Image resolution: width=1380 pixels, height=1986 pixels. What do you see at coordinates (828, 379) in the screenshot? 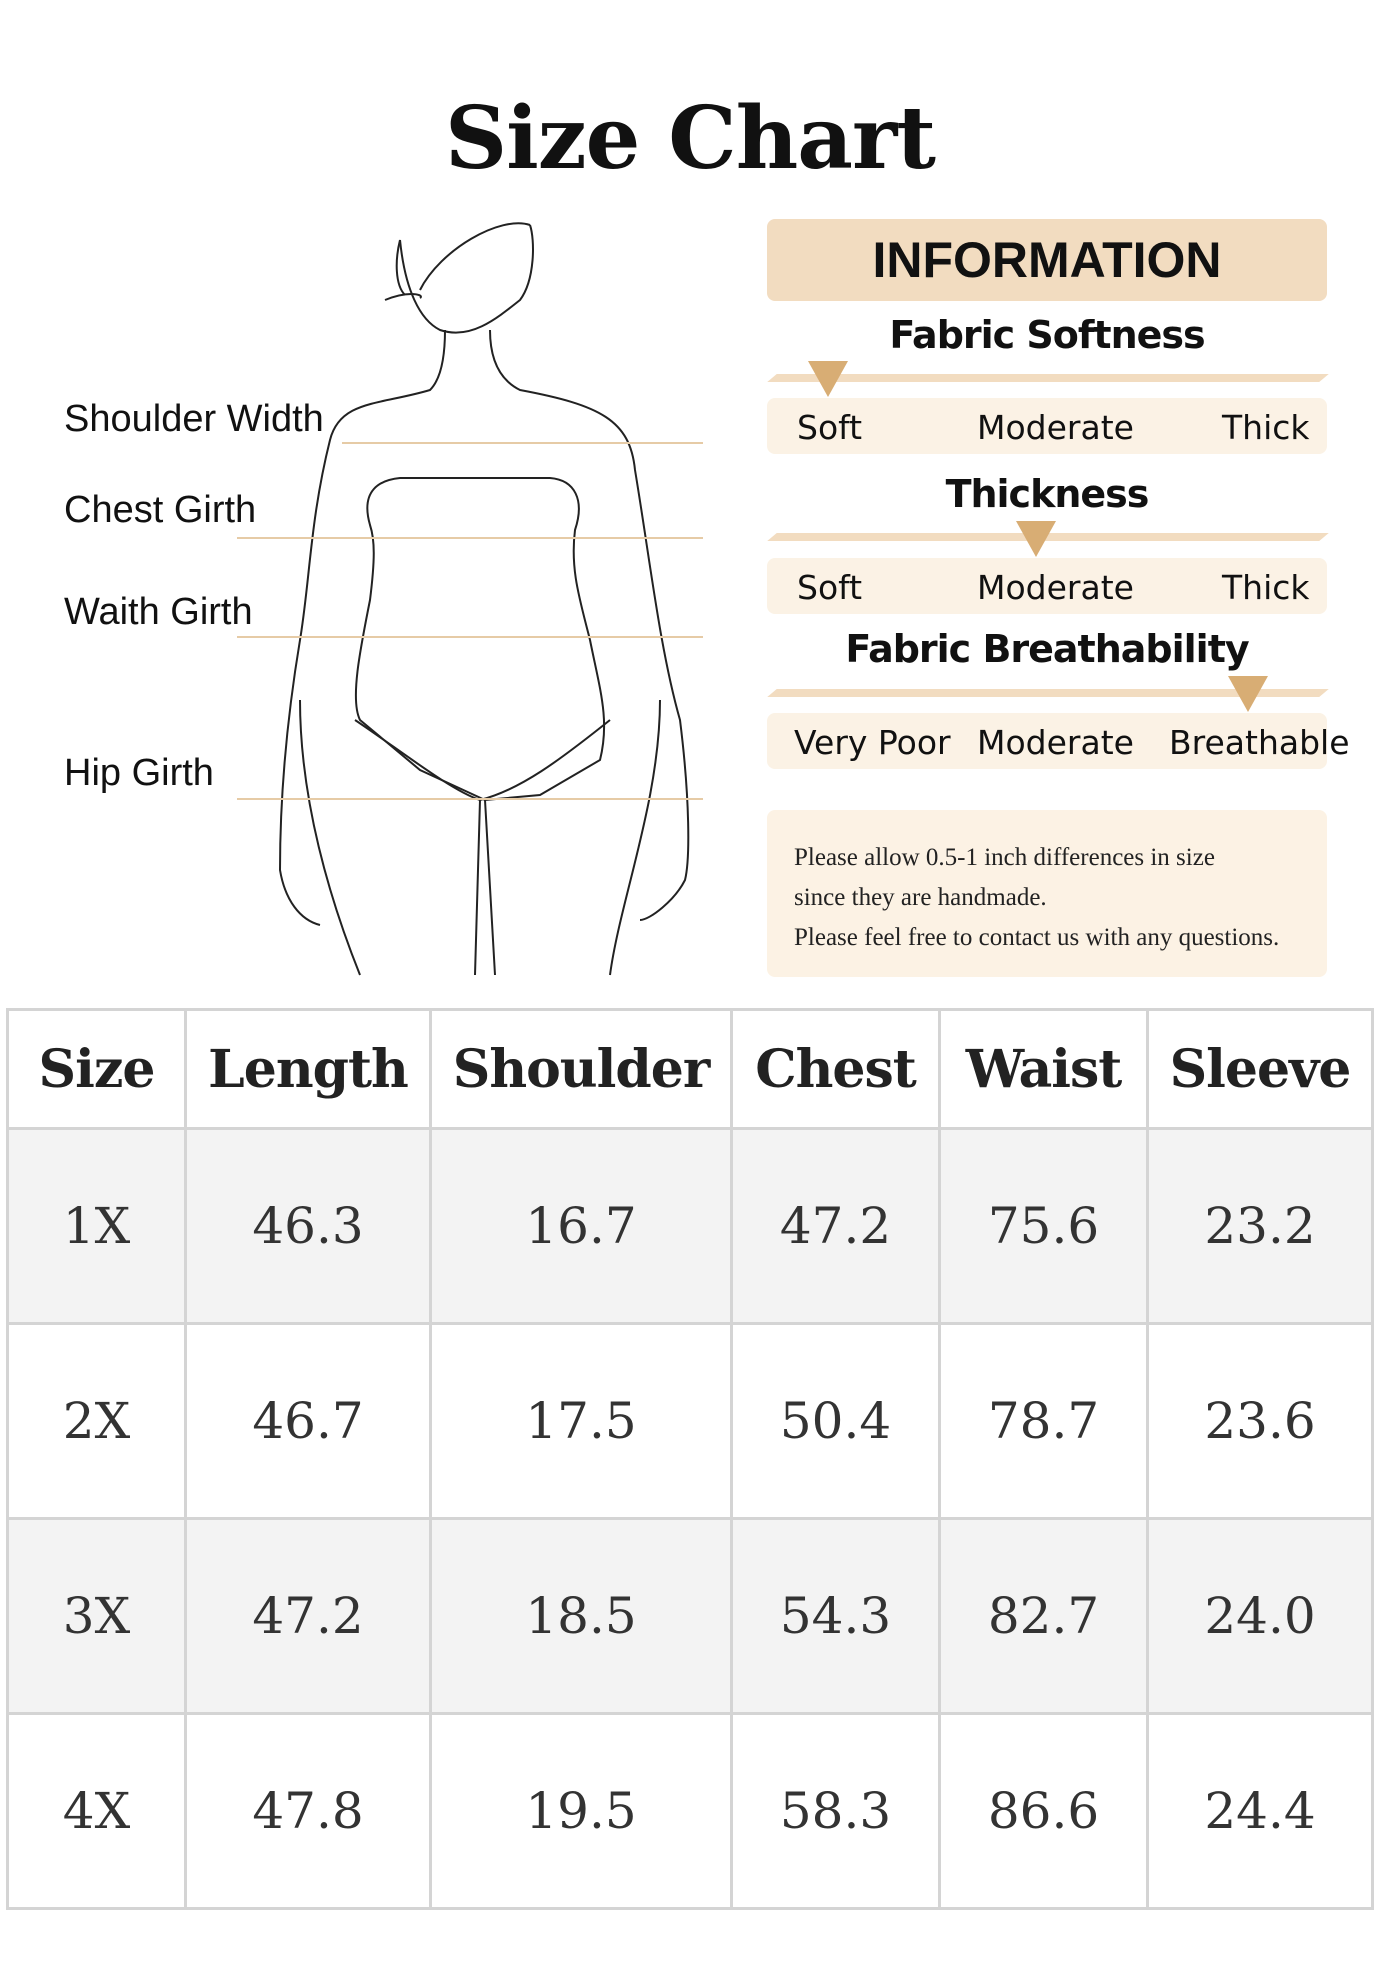
I see `softness-marker-icon` at bounding box center [828, 379].